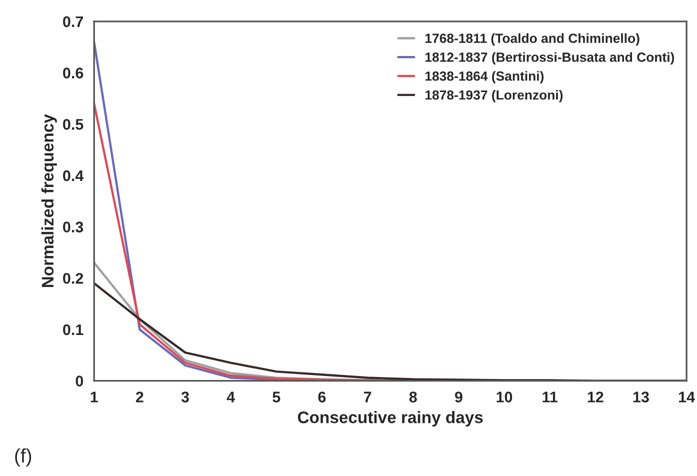 This screenshot has width=697, height=476. I want to click on x-tick-label: 12, so click(596, 397).